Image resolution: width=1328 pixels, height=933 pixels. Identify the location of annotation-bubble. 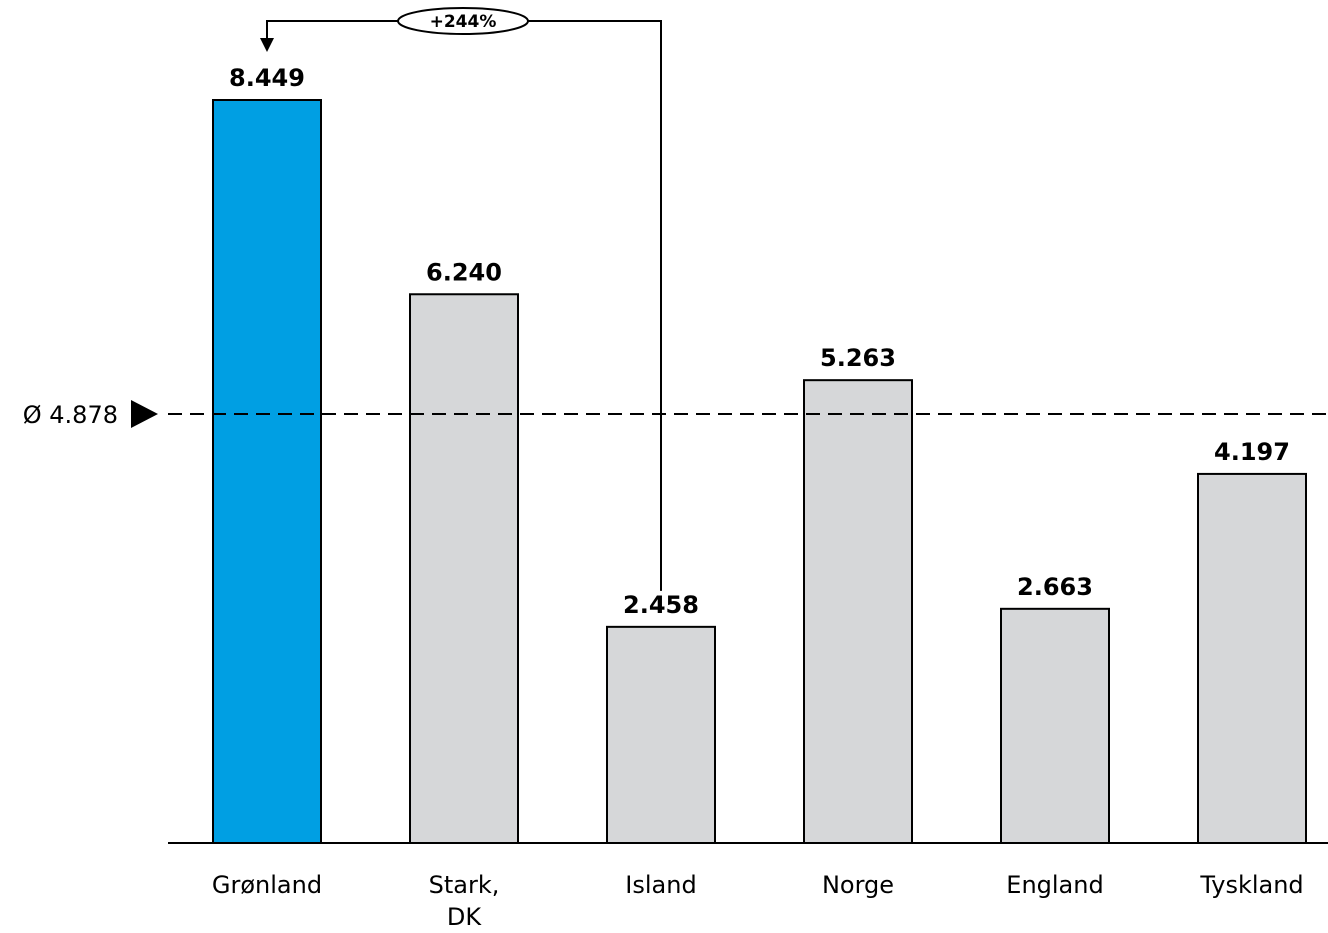
(463, 21).